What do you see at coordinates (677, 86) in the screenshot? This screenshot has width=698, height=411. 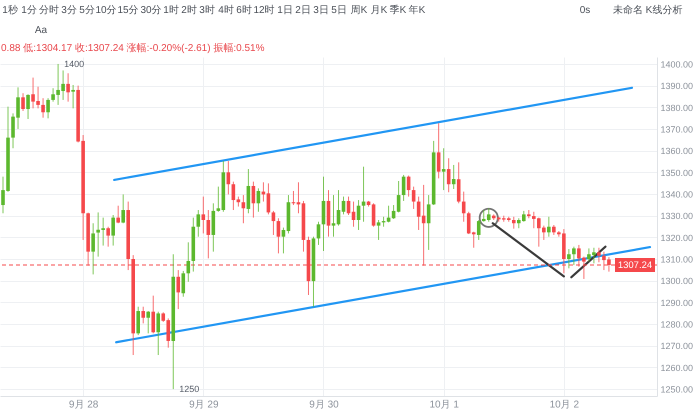 I see `y-tick-label: 1390.00` at bounding box center [677, 86].